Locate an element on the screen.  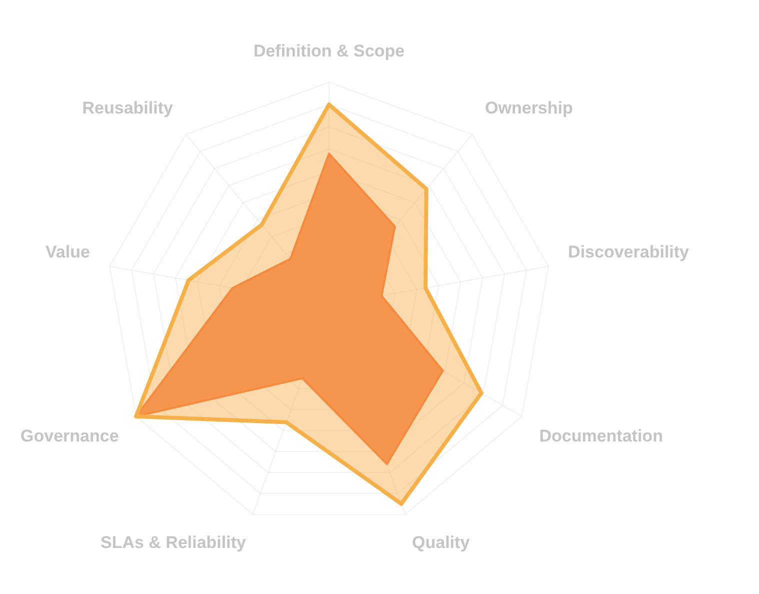
spoke-label: Ownership is located at coordinates (529, 108).